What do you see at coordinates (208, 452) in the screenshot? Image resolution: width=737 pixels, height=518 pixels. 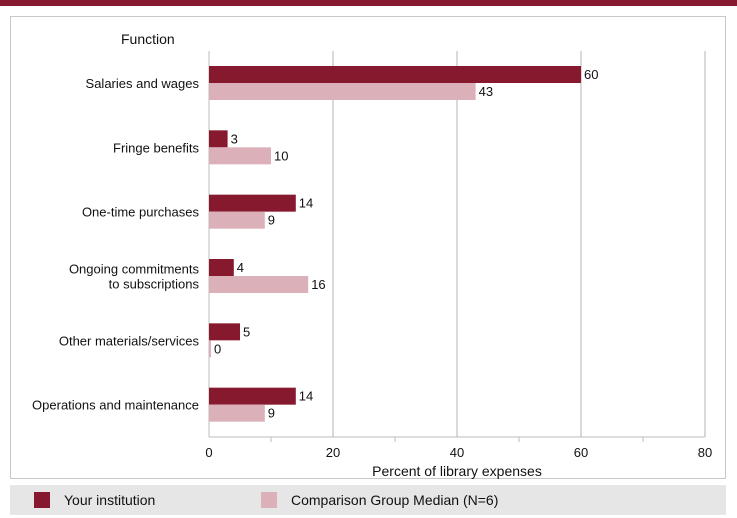 I see `x-tick-label: 0` at bounding box center [208, 452].